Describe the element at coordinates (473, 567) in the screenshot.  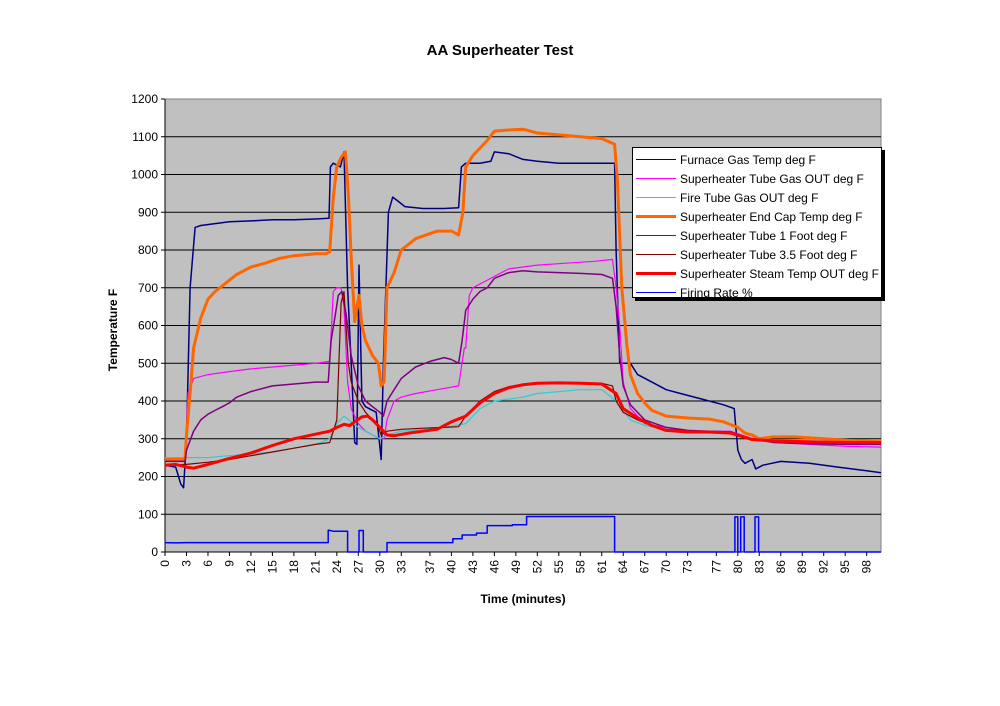
I see `x-tick-label: 43` at that location.